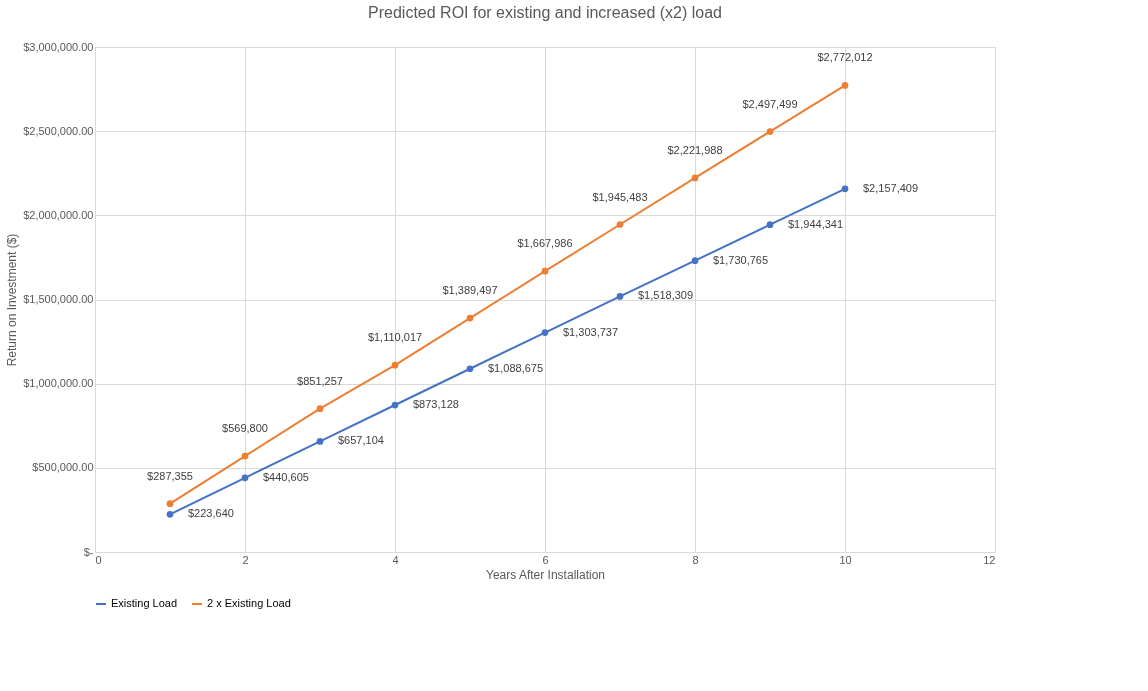 The image size is (1148, 691). What do you see at coordinates (245, 428) in the screenshot?
I see `data-label: $569,800` at bounding box center [245, 428].